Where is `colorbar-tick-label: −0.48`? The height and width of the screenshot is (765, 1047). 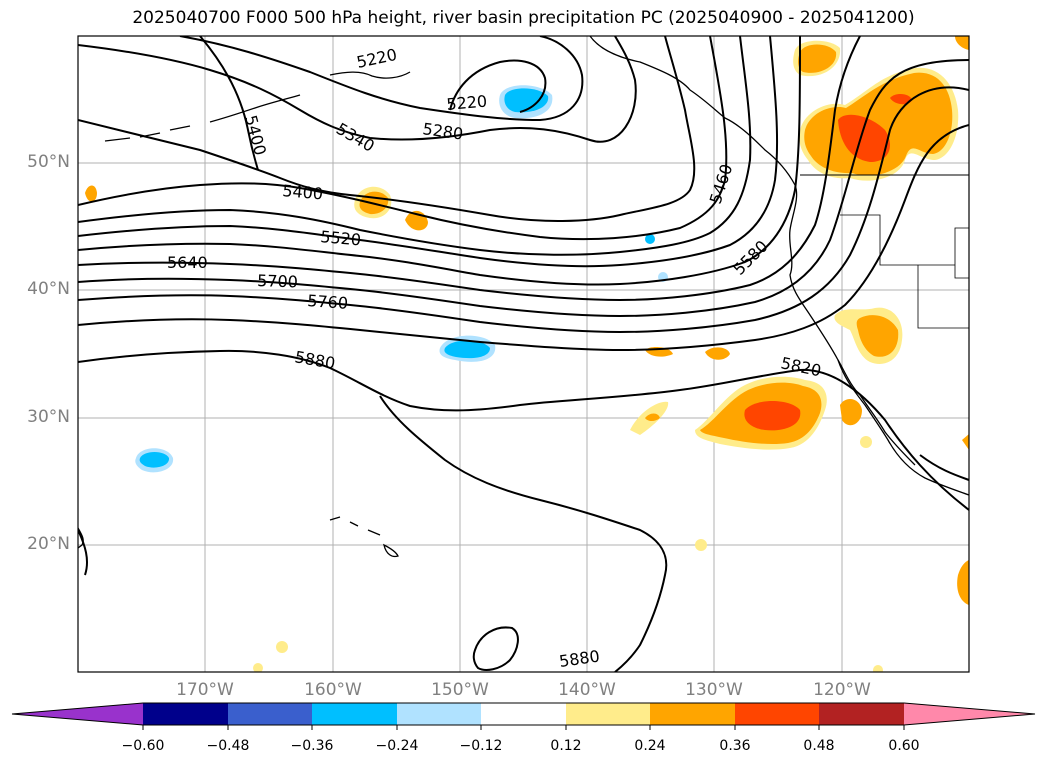 colorbar-tick-label: −0.48 is located at coordinates (228, 746).